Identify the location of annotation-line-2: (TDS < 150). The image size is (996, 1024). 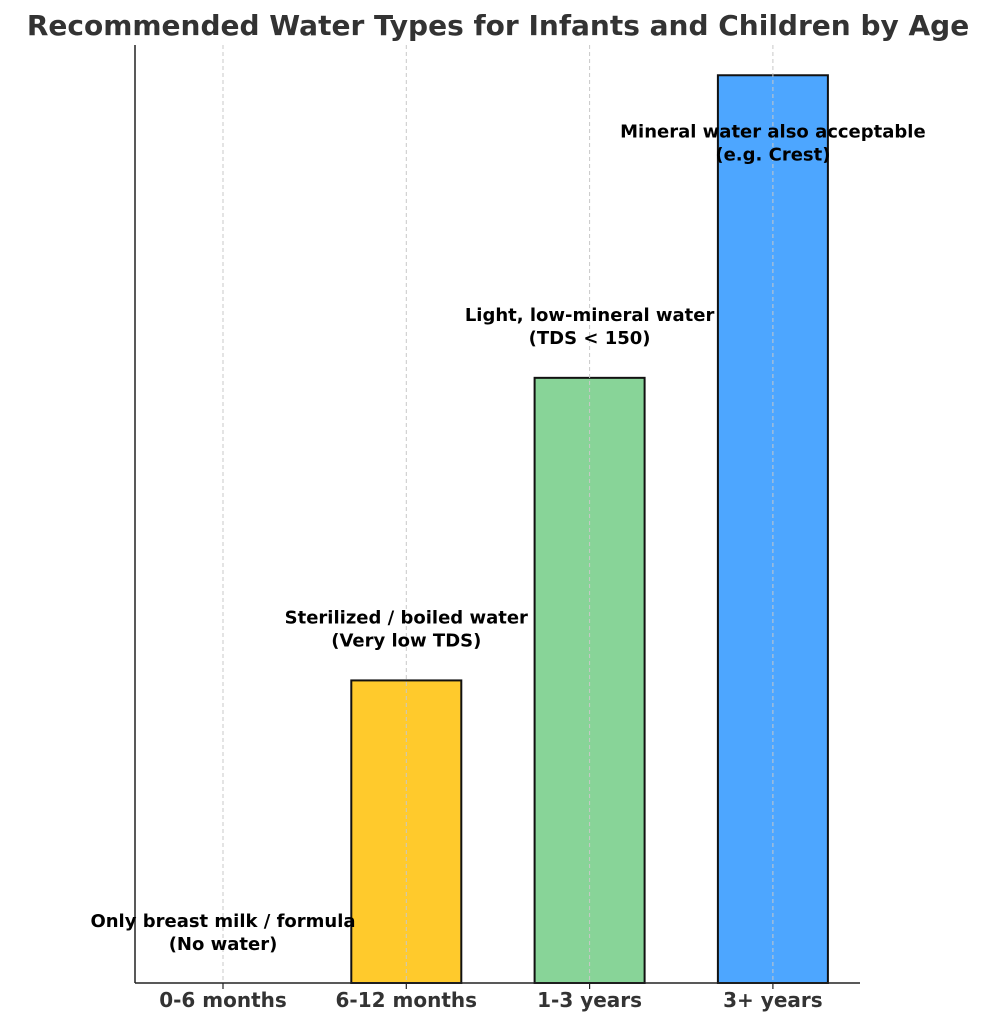
(590, 338).